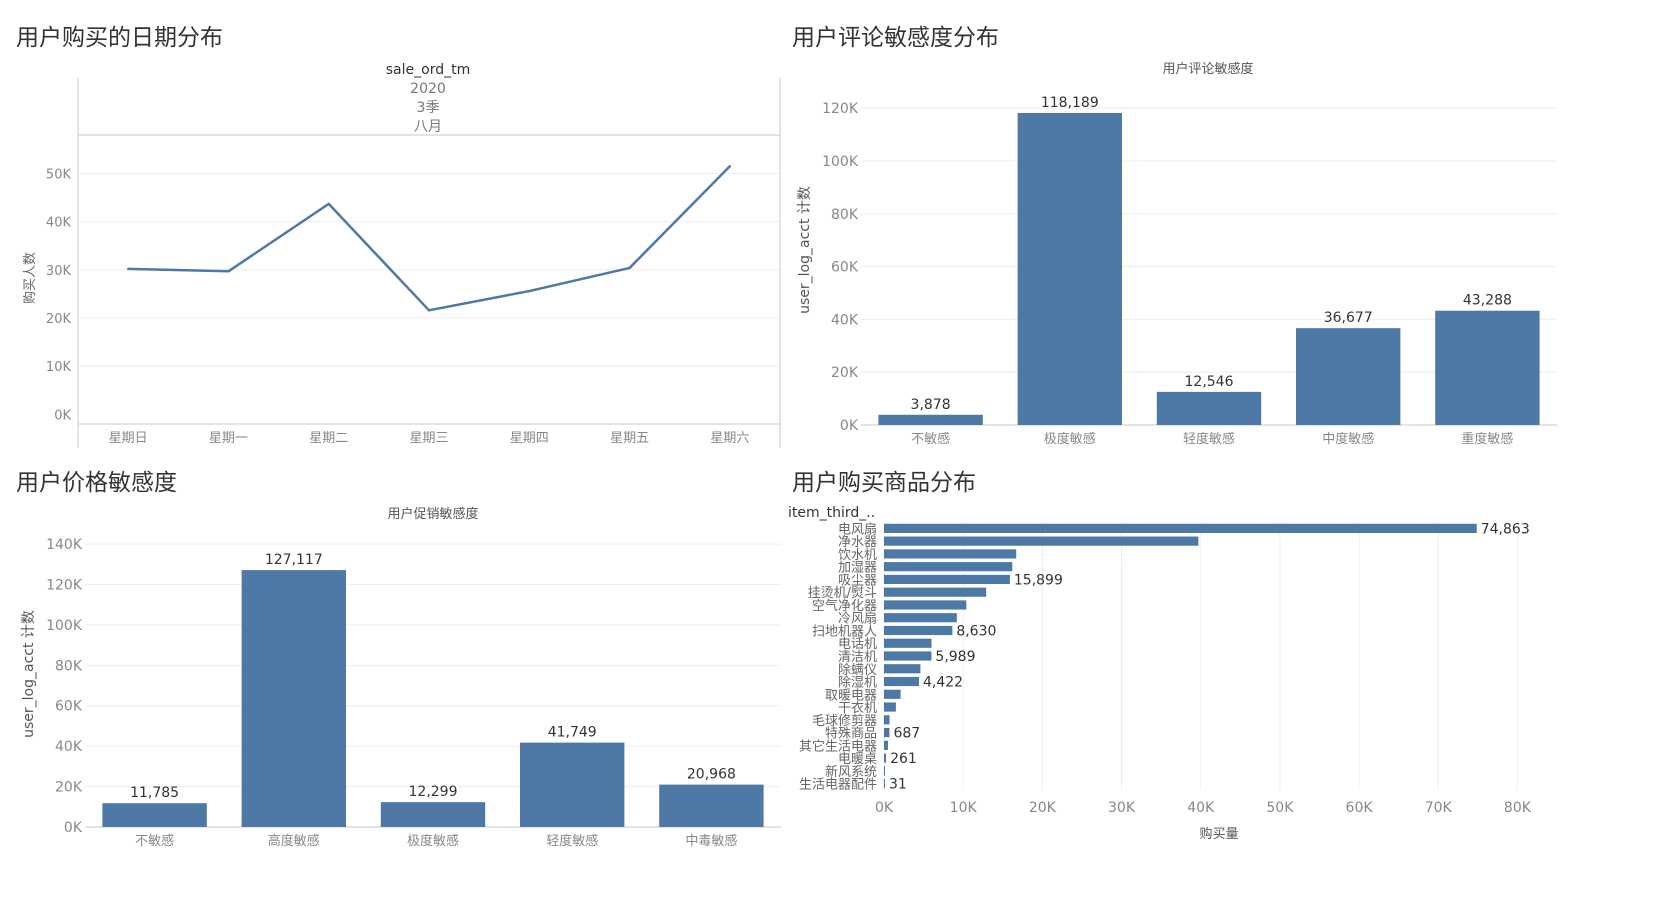 Image resolution: width=1657 pixels, height=911 pixels. What do you see at coordinates (857, 542) in the screenshot?
I see `product-category-label: 净水器` at bounding box center [857, 542].